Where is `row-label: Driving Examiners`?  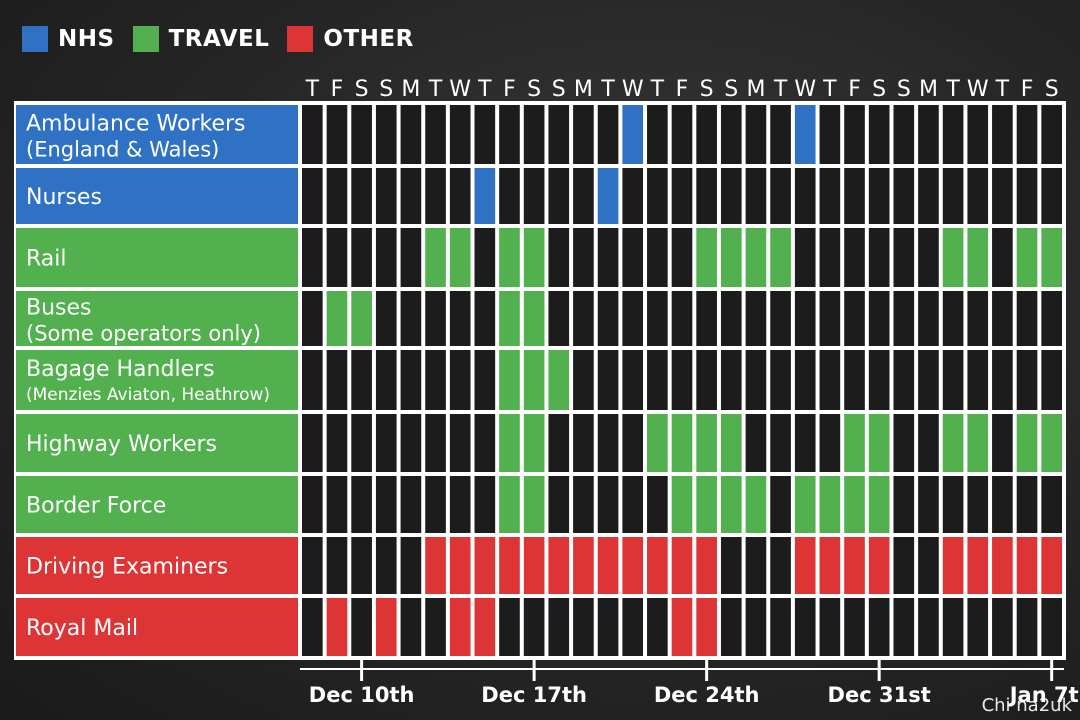 row-label: Driving Examiners is located at coordinates (127, 567).